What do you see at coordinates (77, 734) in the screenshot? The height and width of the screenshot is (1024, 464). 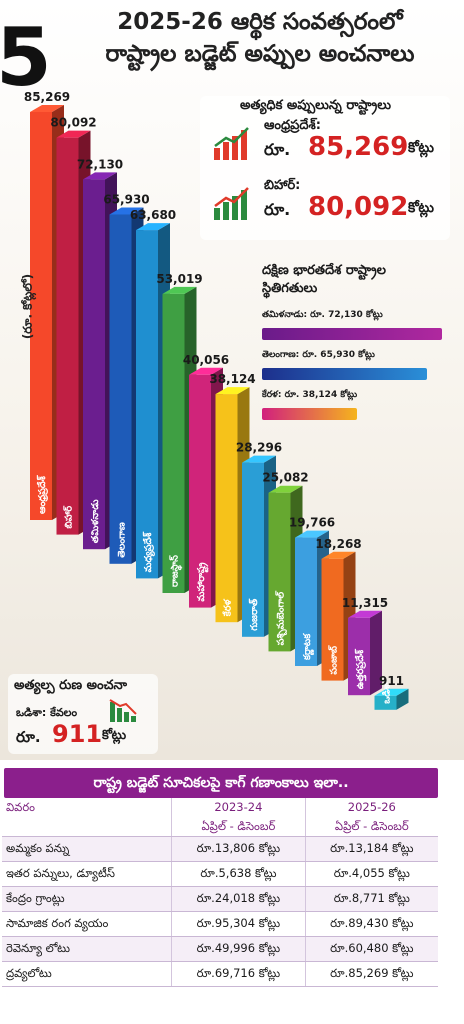 I see `lowest-amount: 911` at bounding box center [77, 734].